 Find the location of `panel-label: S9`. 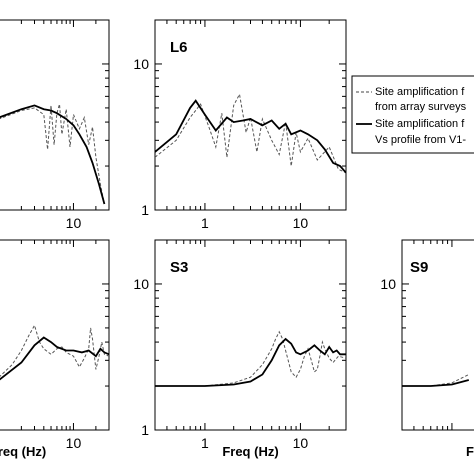

panel-label: S9 is located at coordinates (419, 267).